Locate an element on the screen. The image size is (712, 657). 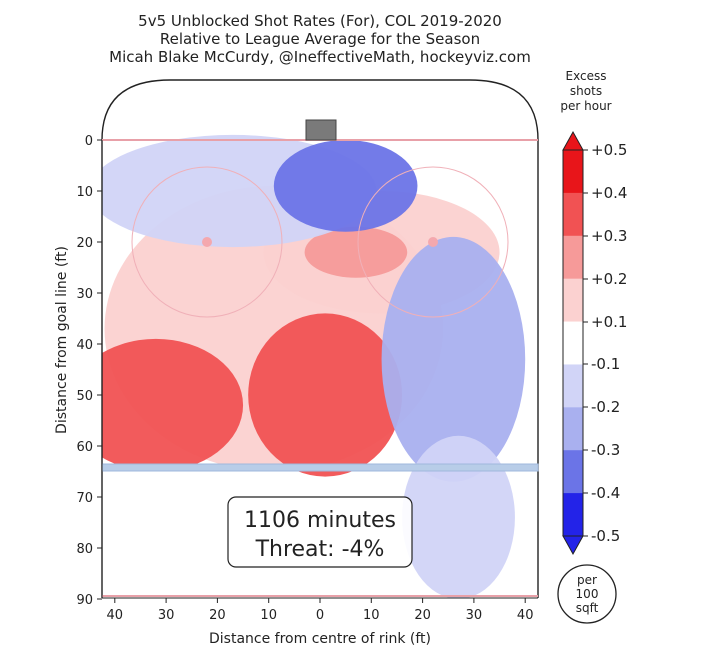
y-tick-label: 50 is located at coordinates (84, 396).